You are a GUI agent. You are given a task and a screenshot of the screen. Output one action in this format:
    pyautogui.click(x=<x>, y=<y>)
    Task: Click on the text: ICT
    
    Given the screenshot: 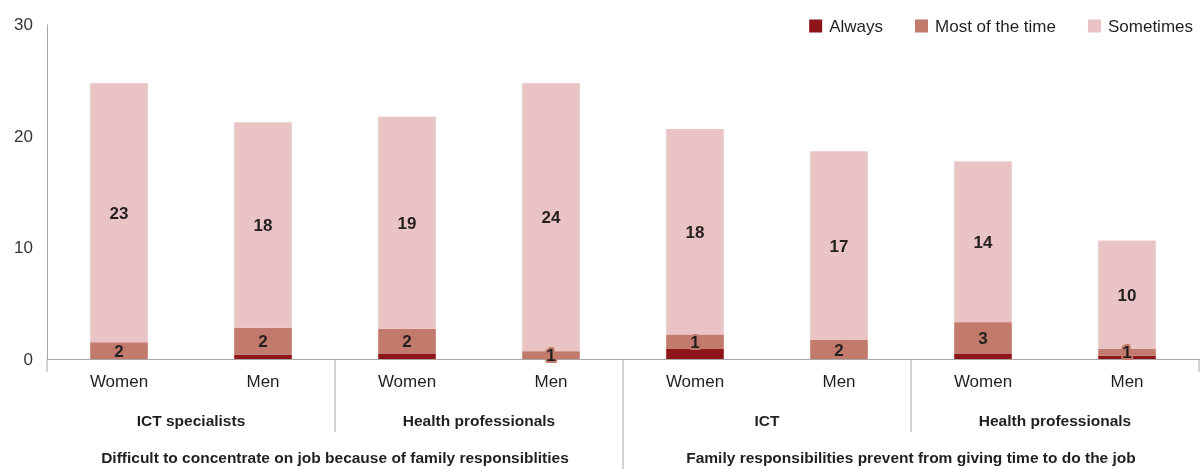 What is the action you would take?
    pyautogui.click(x=767, y=420)
    